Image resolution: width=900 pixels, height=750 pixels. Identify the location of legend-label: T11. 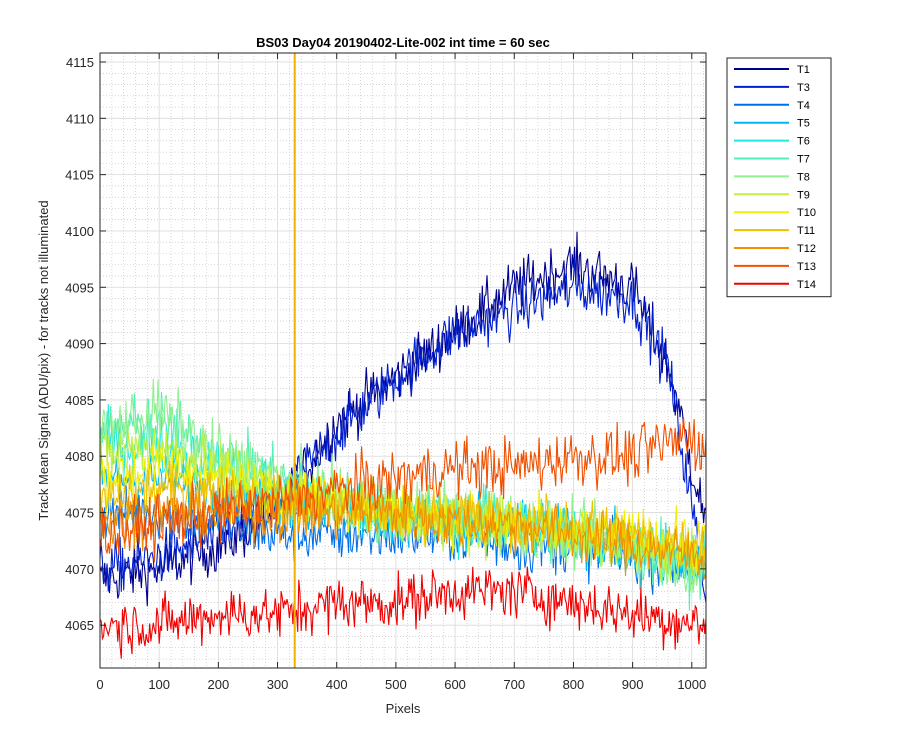
(806, 231).